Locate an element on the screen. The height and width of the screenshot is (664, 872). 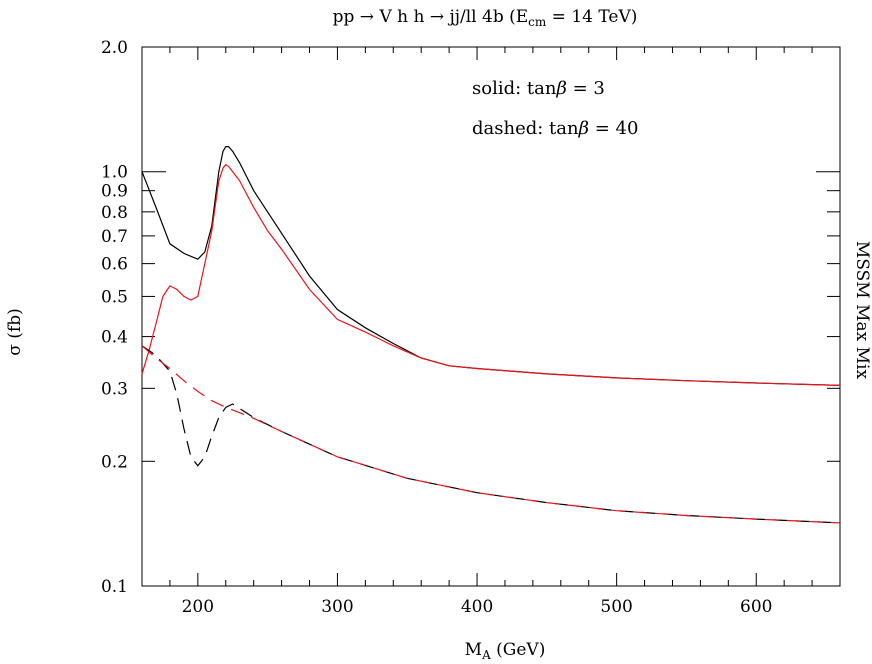
y-tick-label: 2.0 is located at coordinates (114, 48).